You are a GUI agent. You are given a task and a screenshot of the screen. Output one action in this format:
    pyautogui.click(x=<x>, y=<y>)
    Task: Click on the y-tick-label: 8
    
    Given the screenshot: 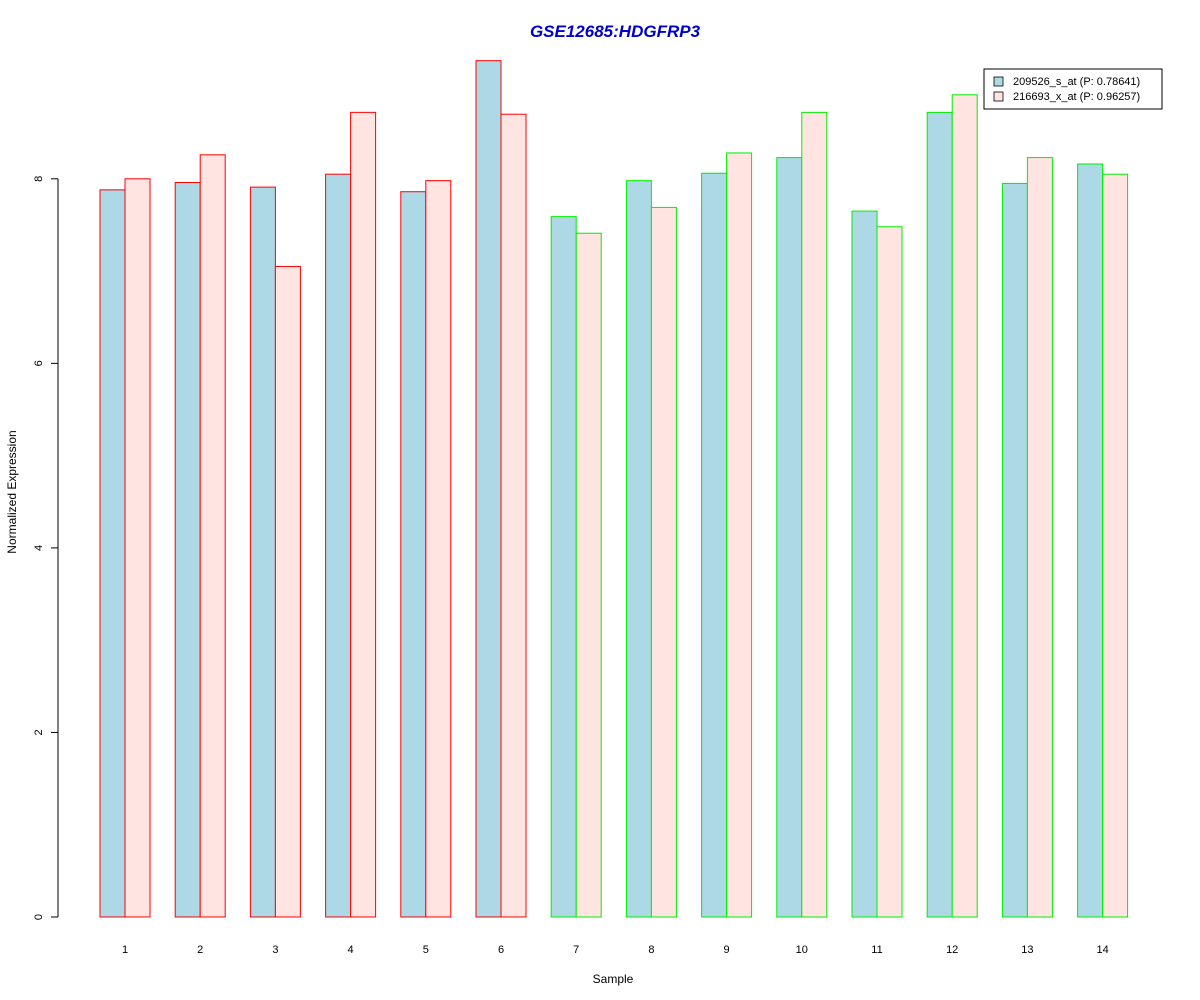 What is the action you would take?
    pyautogui.click(x=39, y=179)
    